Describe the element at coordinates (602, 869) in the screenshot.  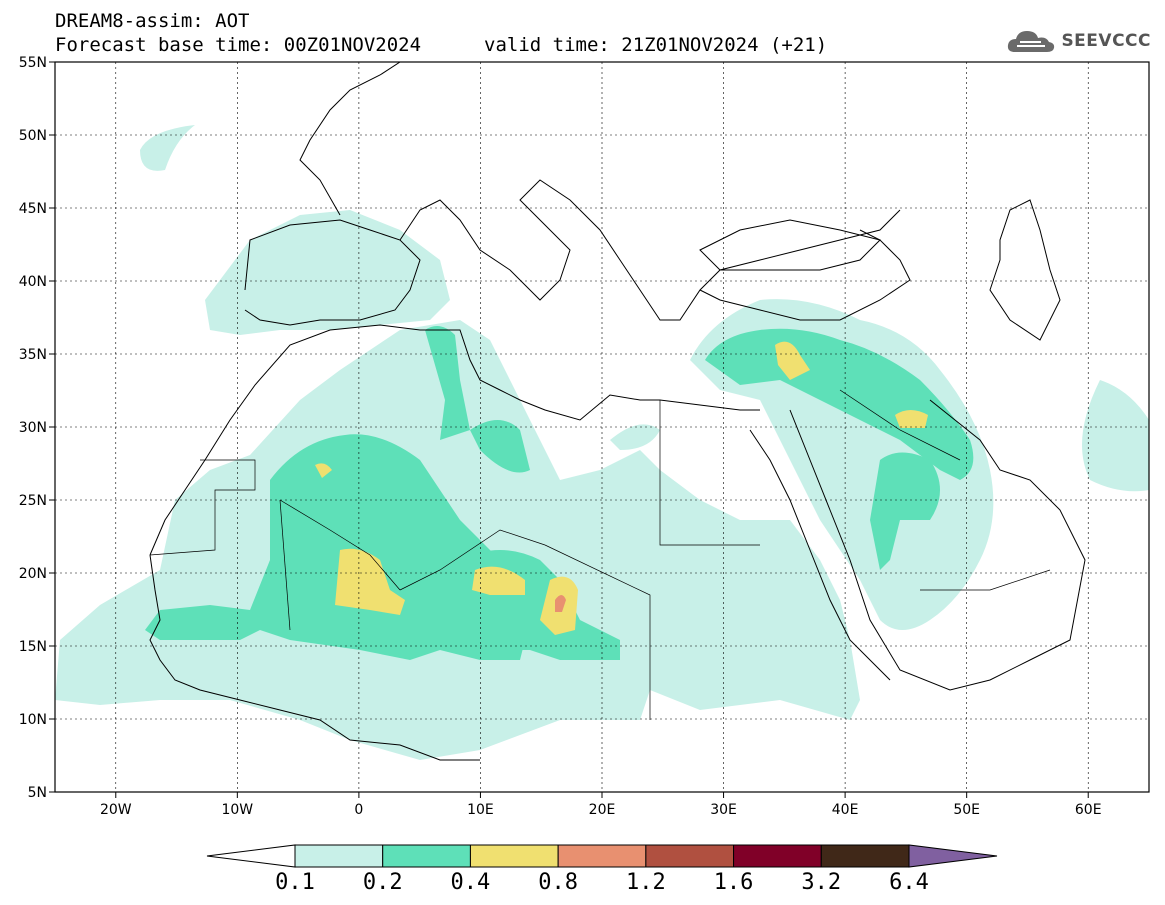
I see `colorbar: 0.1 0.2 0.4 0.8 1.2 1.6 3.2 6.4` at that location.